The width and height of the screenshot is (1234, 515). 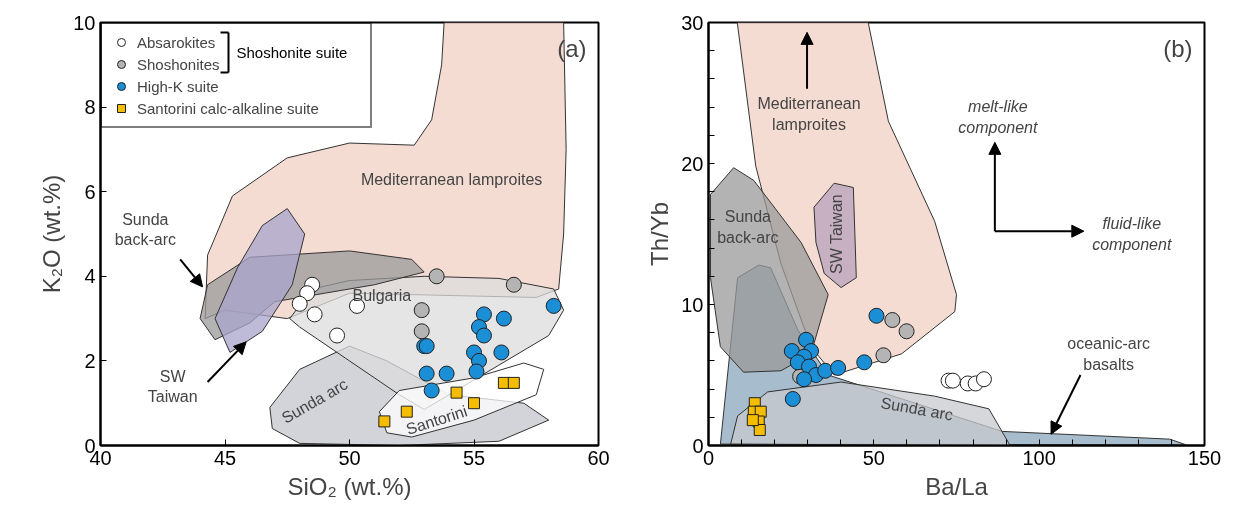 I want to click on y-tick-label: 2, so click(x=90, y=360).